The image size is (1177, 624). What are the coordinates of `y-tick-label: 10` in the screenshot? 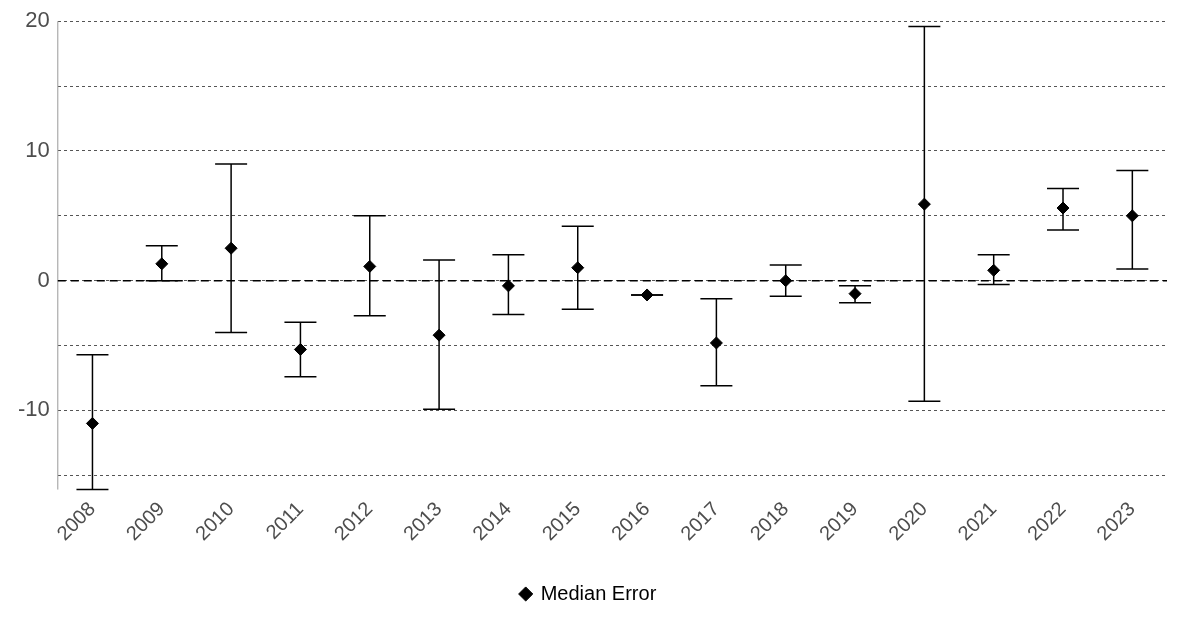 It's located at (37, 149).